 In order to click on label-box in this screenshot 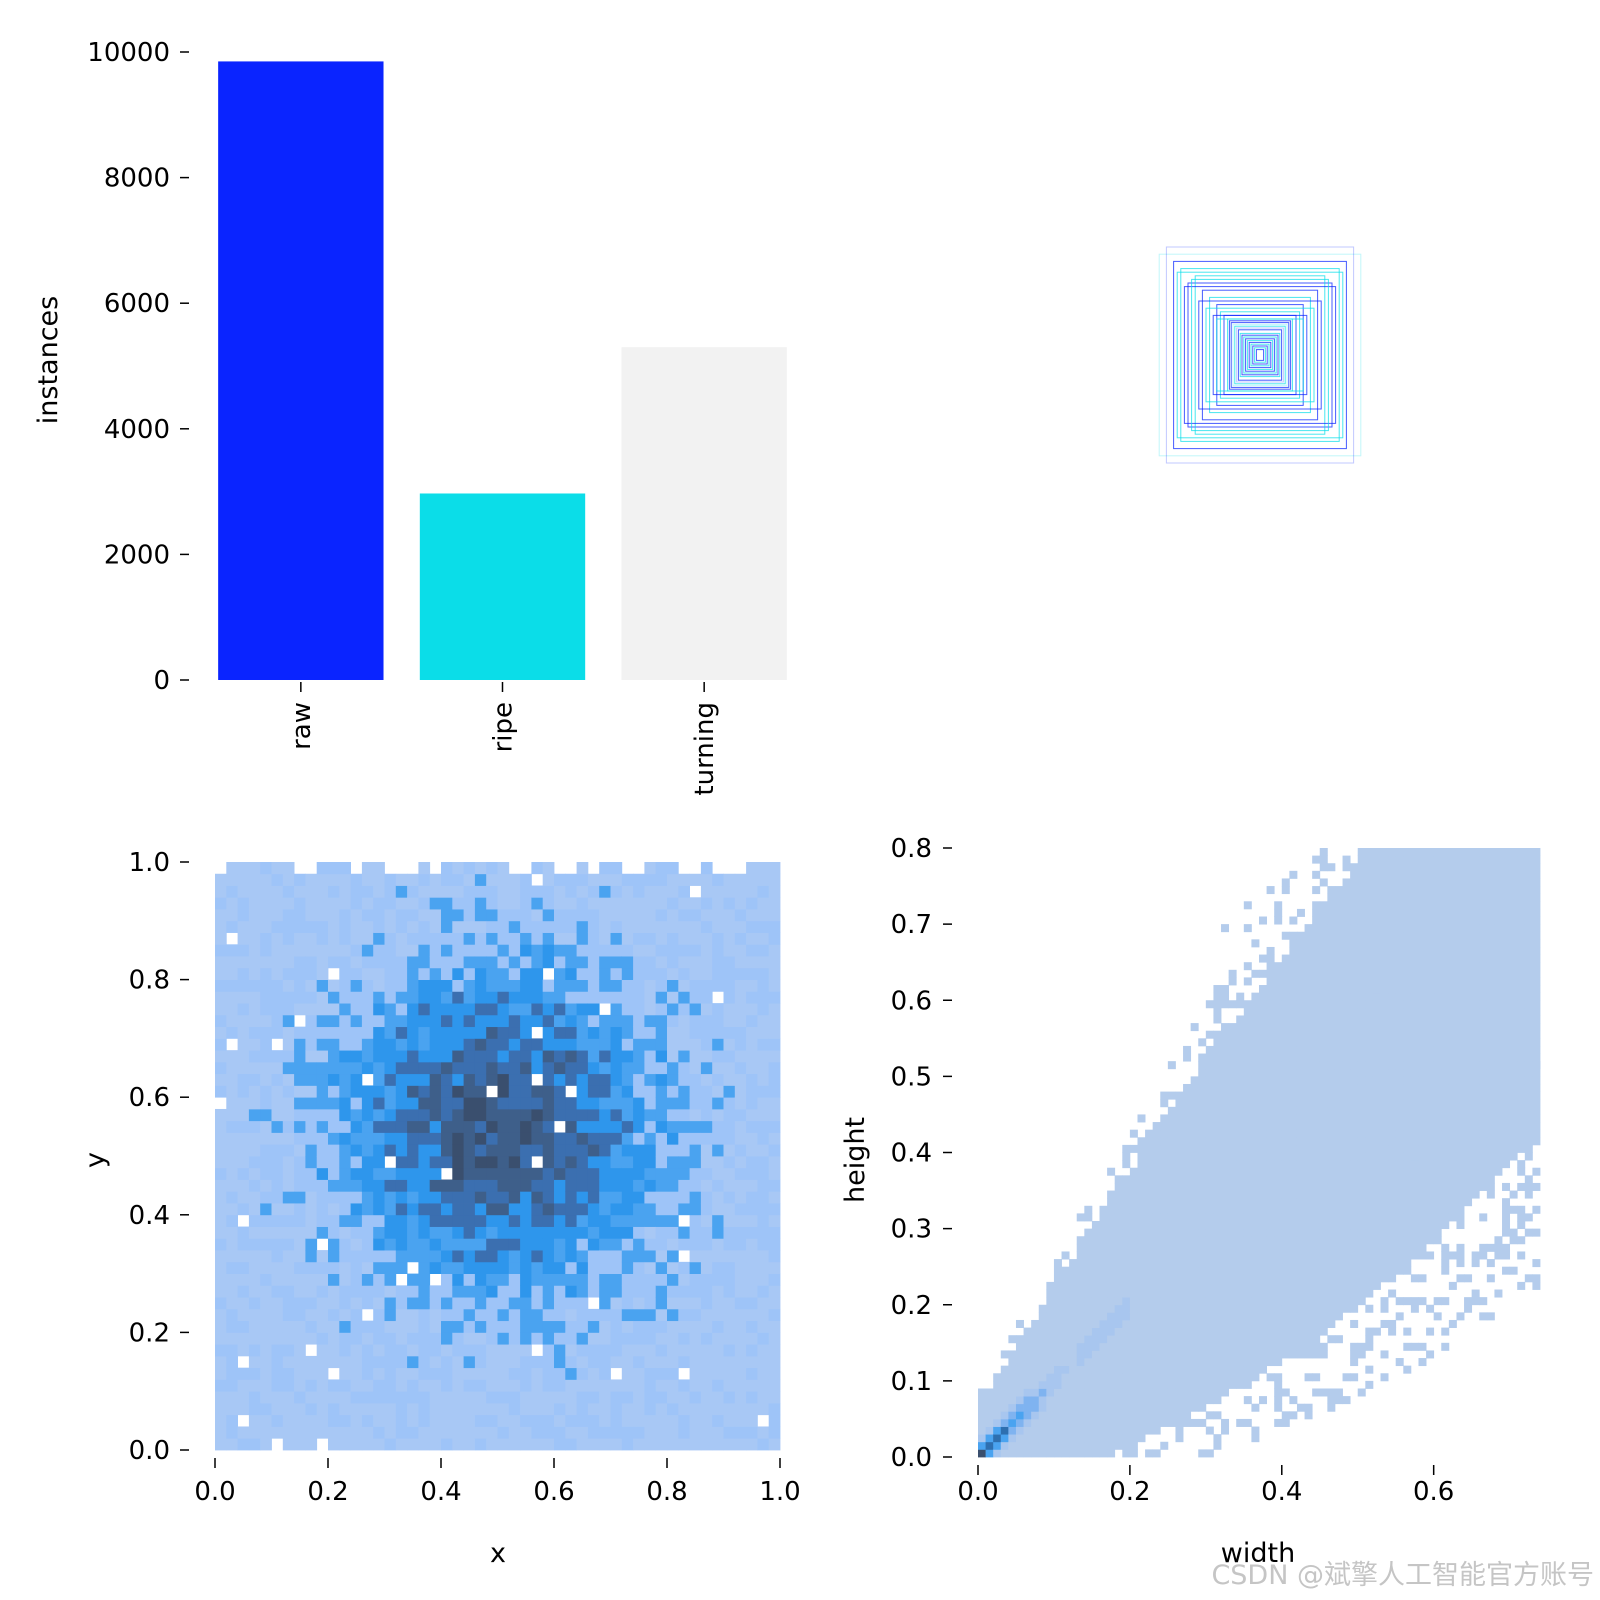, I will do `click(1260, 355)`.